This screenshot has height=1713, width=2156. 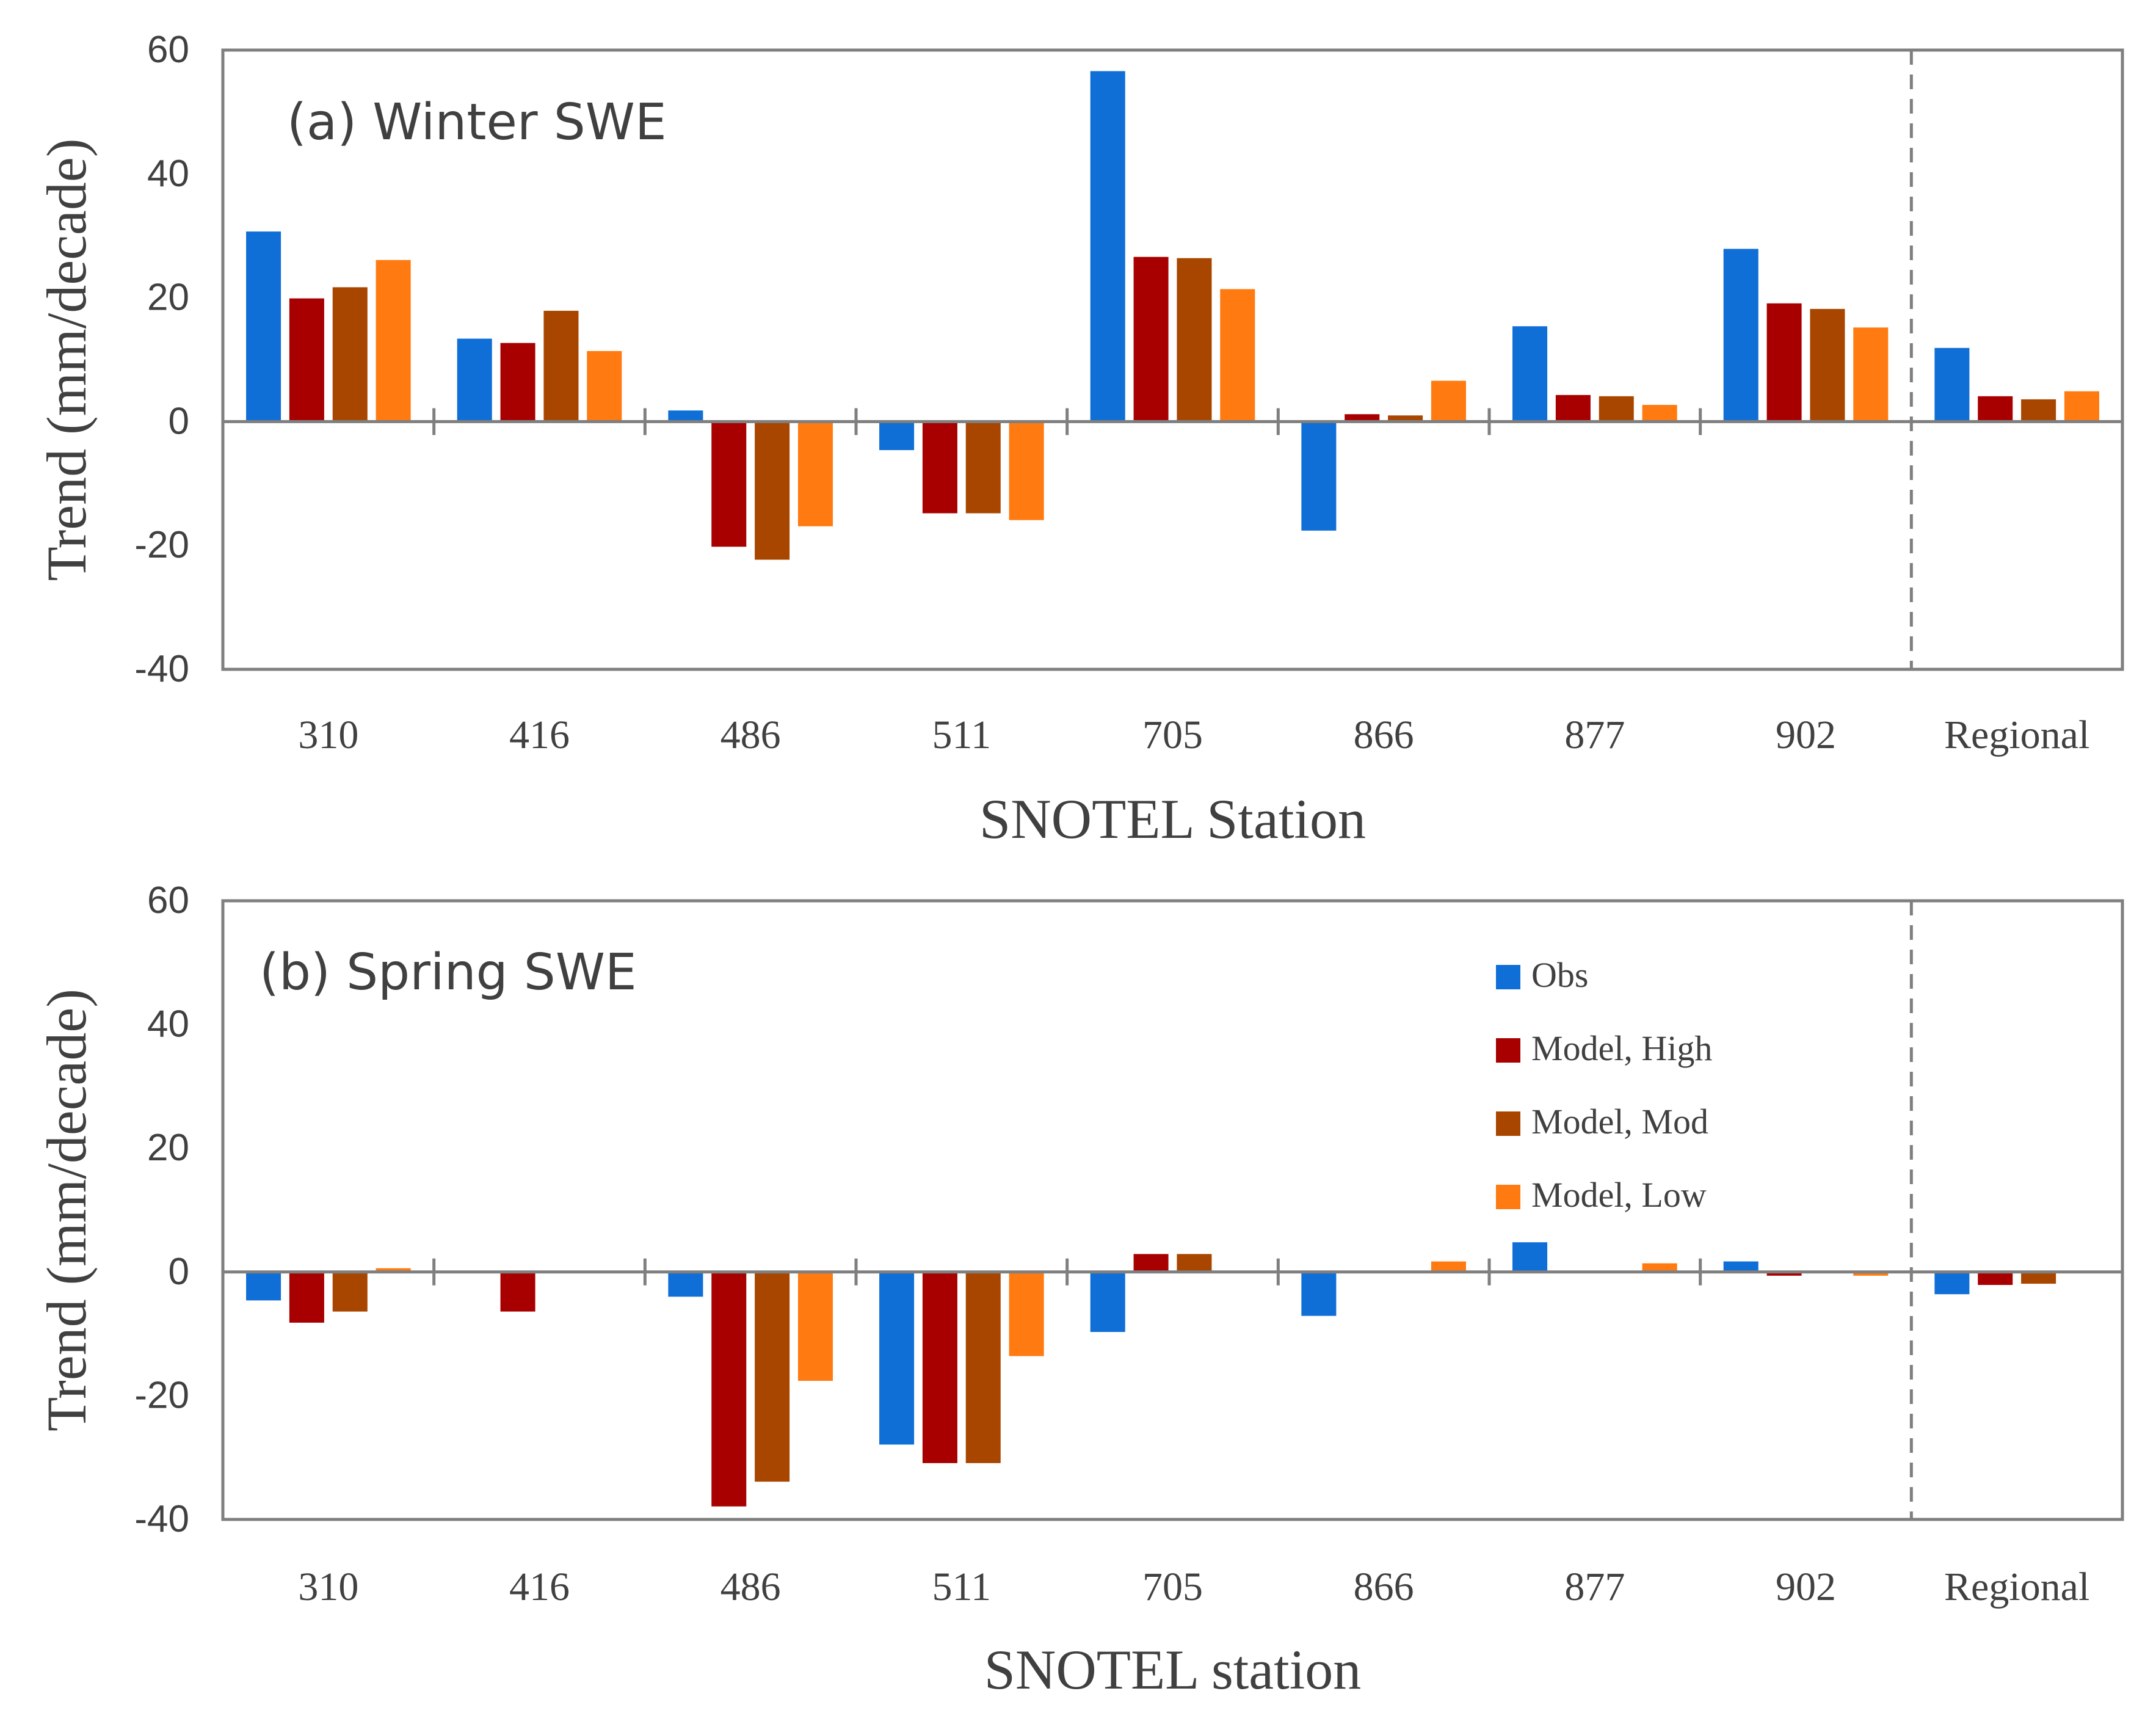 What do you see at coordinates (1172, 819) in the screenshot?
I see `x-axis-label: SNOTEL Station` at bounding box center [1172, 819].